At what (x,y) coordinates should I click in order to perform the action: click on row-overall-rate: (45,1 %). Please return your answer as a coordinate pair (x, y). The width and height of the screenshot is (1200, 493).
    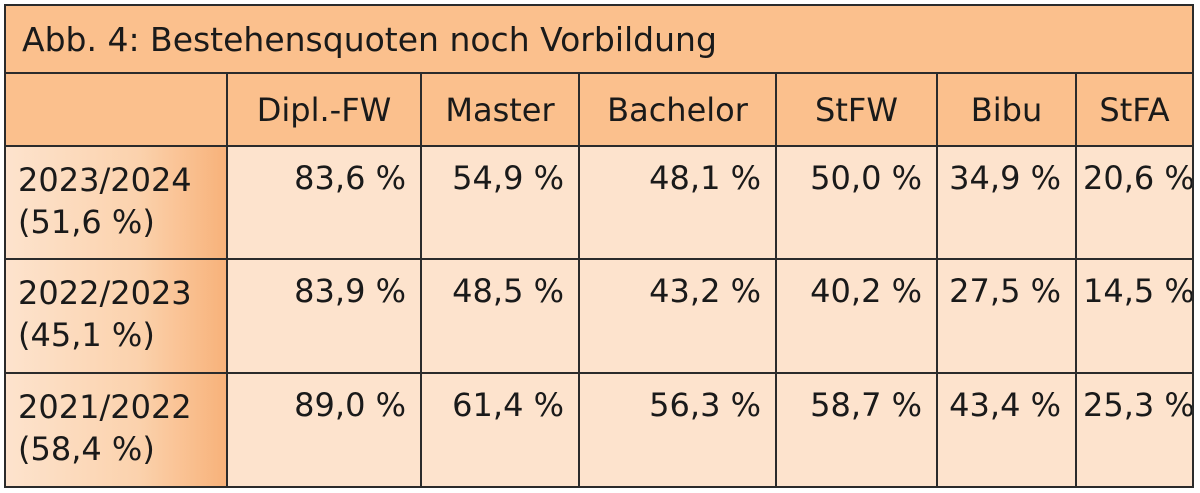
    Looking at the image, I should click on (86, 335).